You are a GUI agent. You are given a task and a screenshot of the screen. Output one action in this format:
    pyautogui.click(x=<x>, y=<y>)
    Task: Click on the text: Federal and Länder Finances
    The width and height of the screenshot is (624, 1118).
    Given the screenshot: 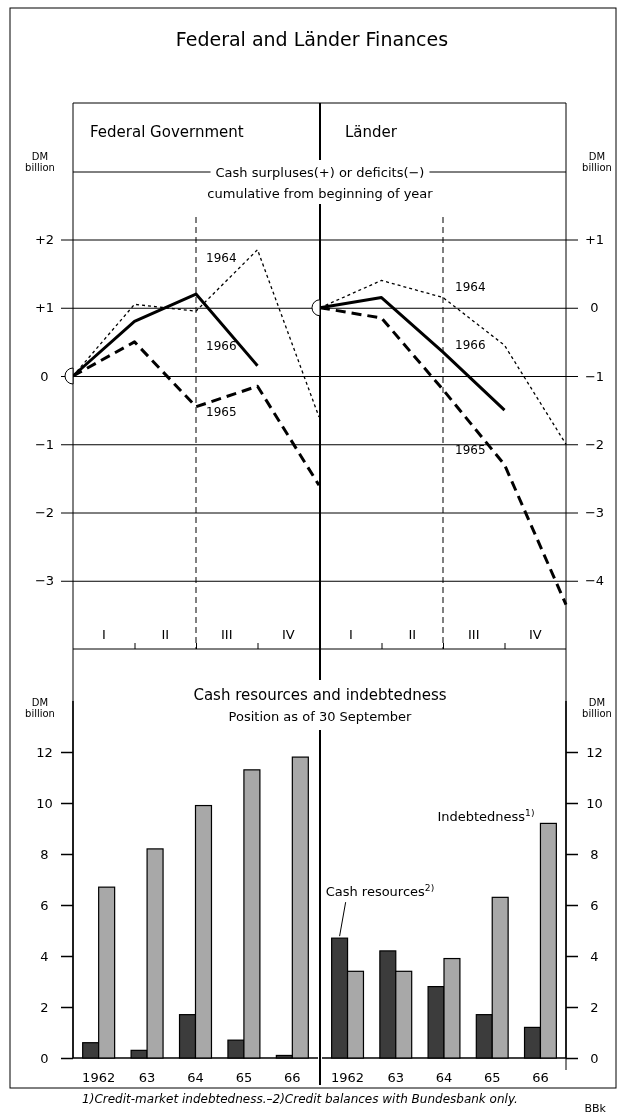 What is the action you would take?
    pyautogui.click(x=312, y=39)
    